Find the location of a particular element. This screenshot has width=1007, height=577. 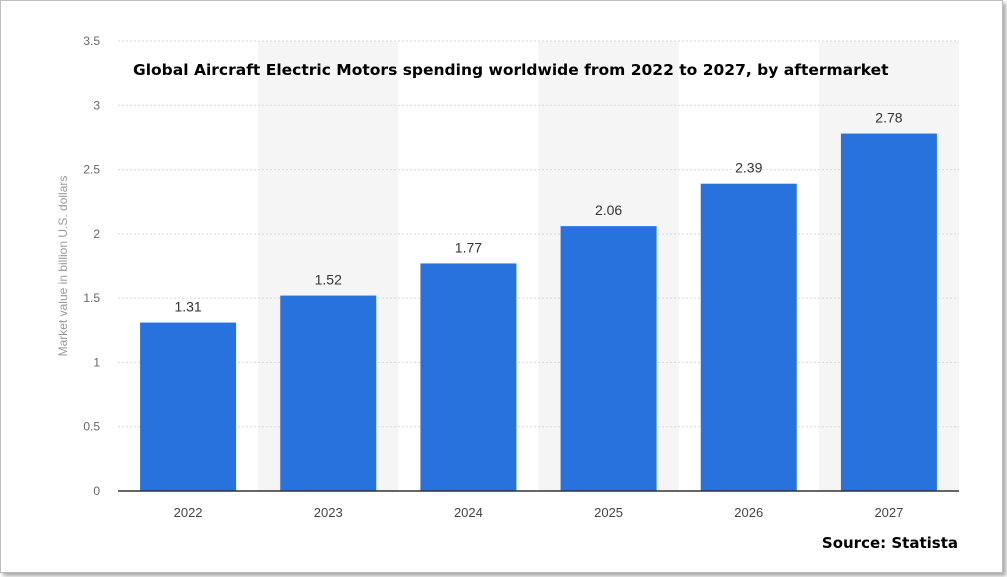

y-tick-label: 0 is located at coordinates (96, 491).